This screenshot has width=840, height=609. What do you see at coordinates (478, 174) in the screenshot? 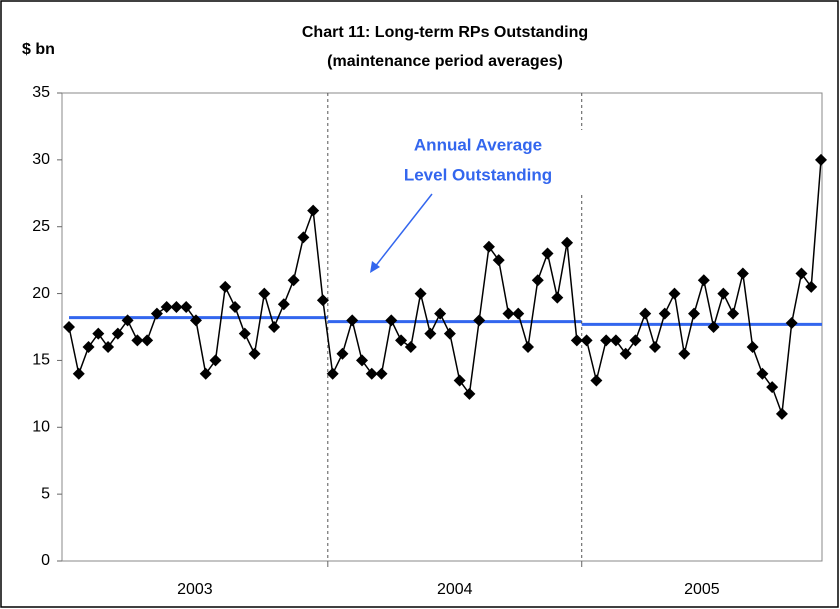
I see `annotation: Level Outstanding` at bounding box center [478, 174].